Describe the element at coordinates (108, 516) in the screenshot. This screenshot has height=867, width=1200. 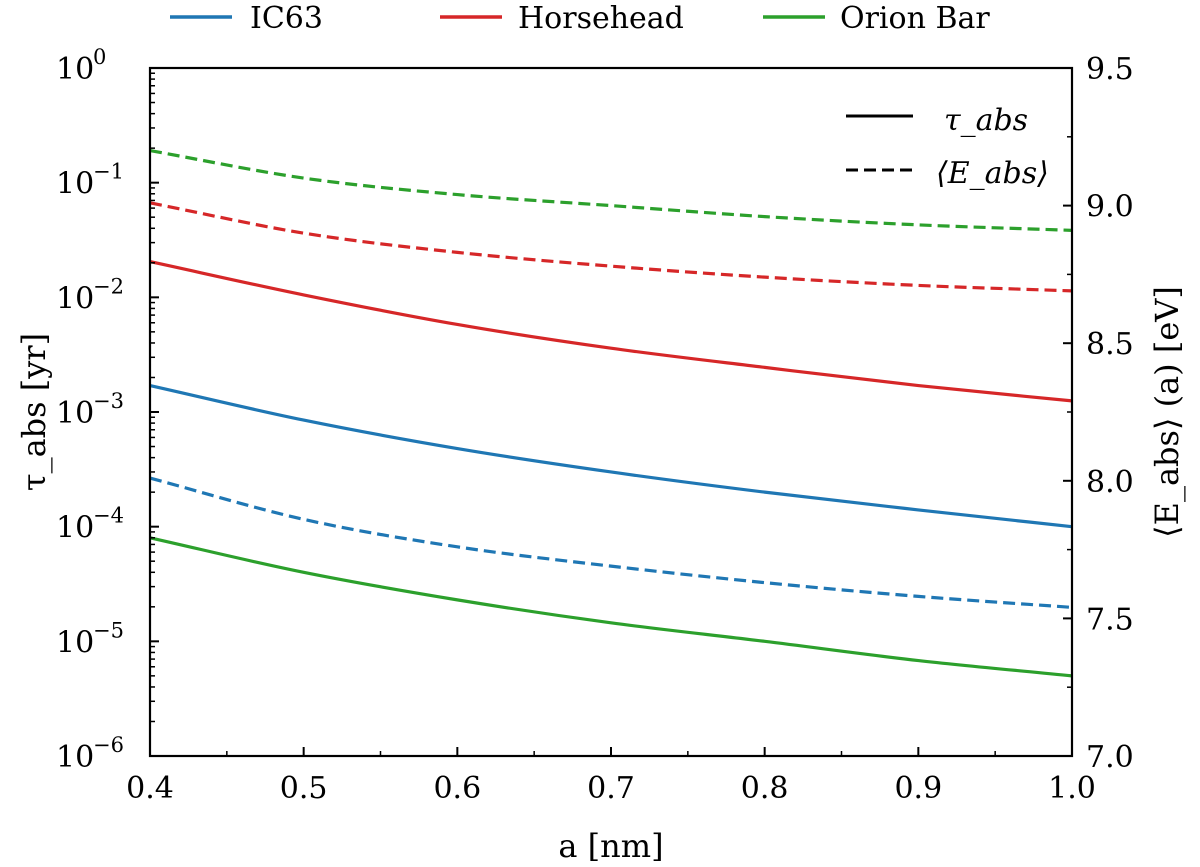
I see `y-left-tick-exponent: −4` at that location.